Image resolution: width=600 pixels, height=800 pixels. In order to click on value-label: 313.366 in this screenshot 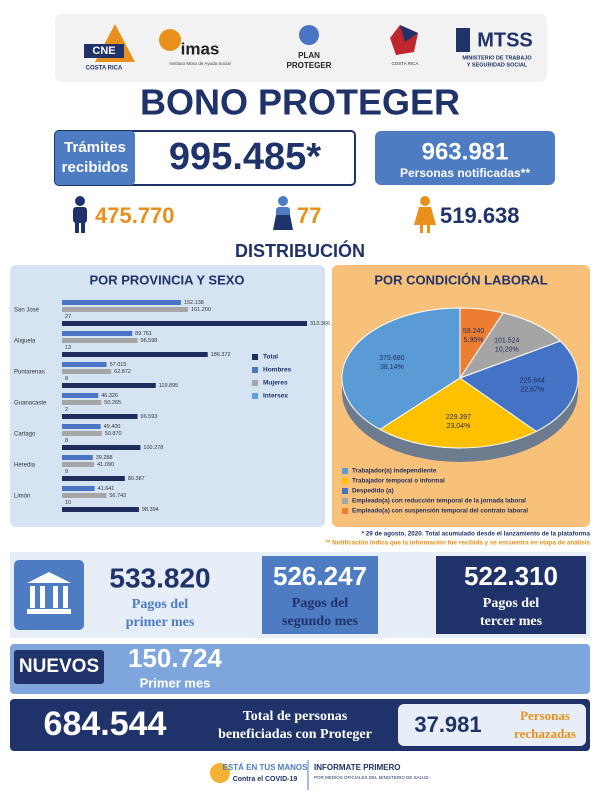, I will do `click(320, 324)`.